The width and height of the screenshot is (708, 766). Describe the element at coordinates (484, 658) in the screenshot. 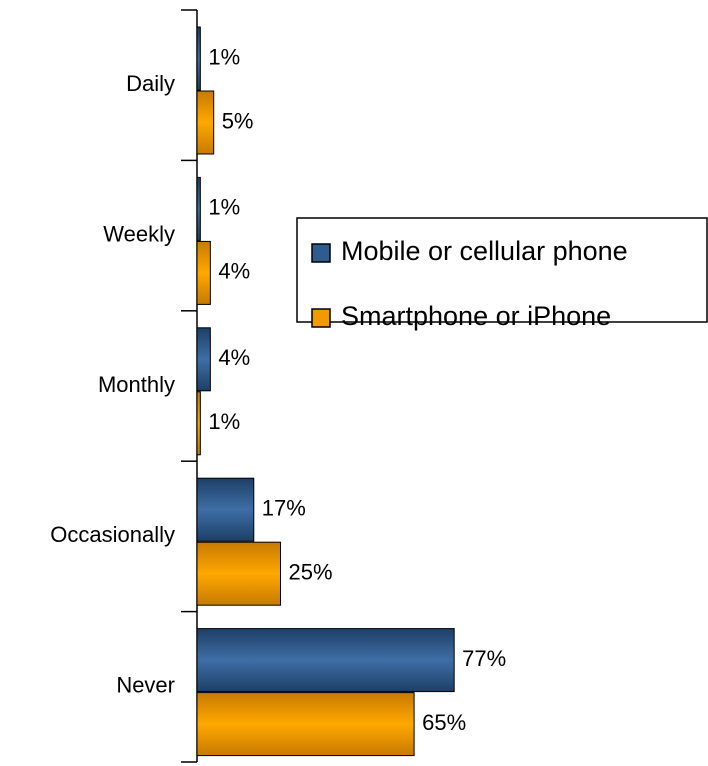

I see `data-label: 77%` at that location.